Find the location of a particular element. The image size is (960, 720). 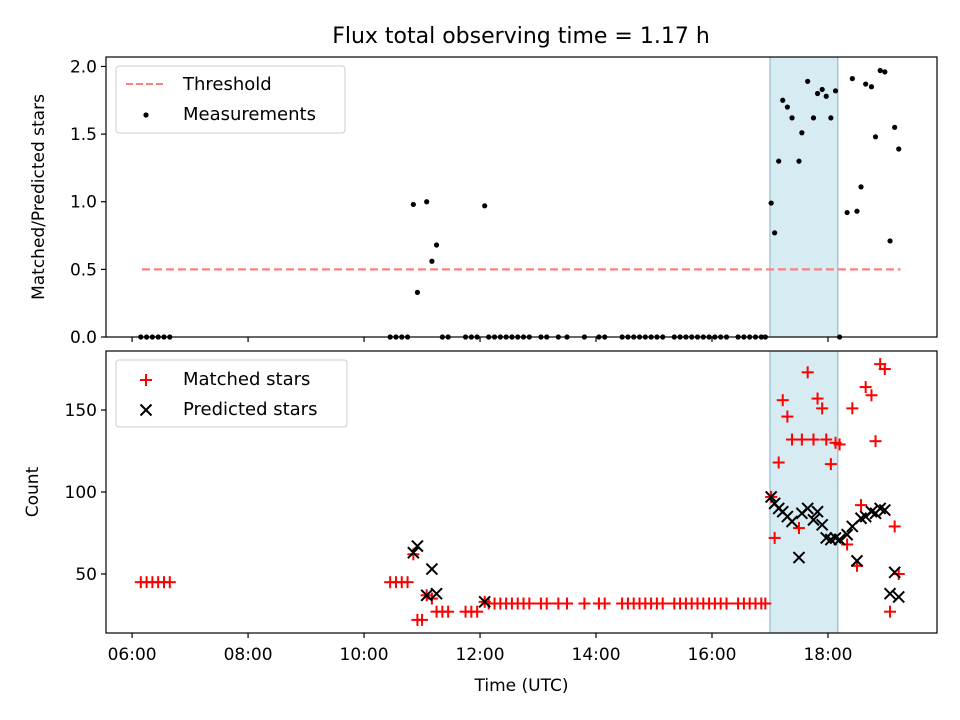

bottom-legend-box is located at coordinates (231, 393).